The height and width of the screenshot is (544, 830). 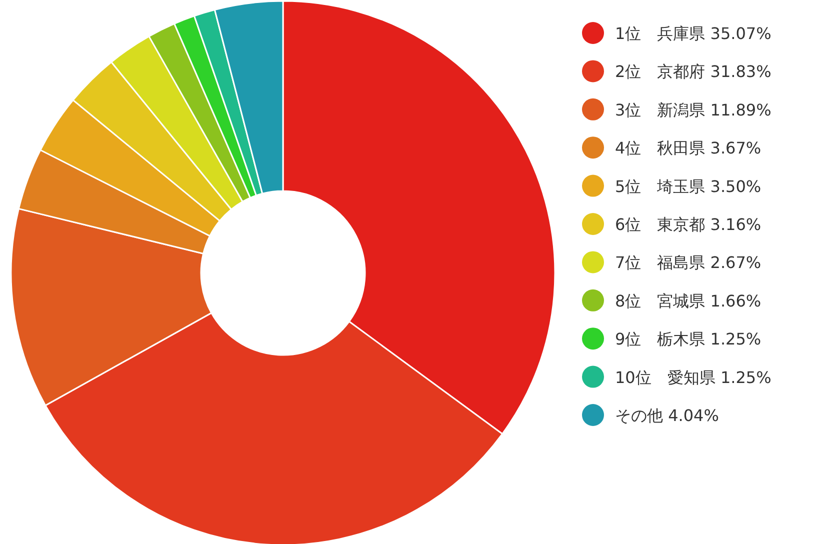 I want to click on legend-label: 9位 栃木県 1.25%, so click(x=688, y=339).